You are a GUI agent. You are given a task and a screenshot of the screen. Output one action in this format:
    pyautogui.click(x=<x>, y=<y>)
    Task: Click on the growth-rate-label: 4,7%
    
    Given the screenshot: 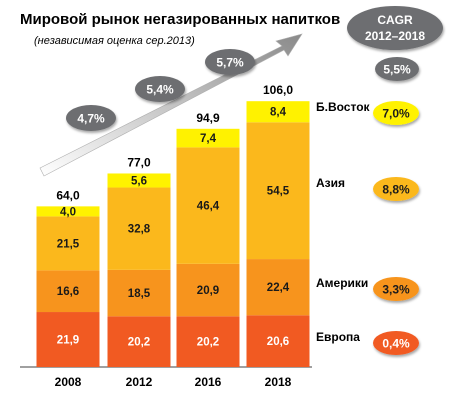 What is the action you would take?
    pyautogui.click(x=91, y=119)
    